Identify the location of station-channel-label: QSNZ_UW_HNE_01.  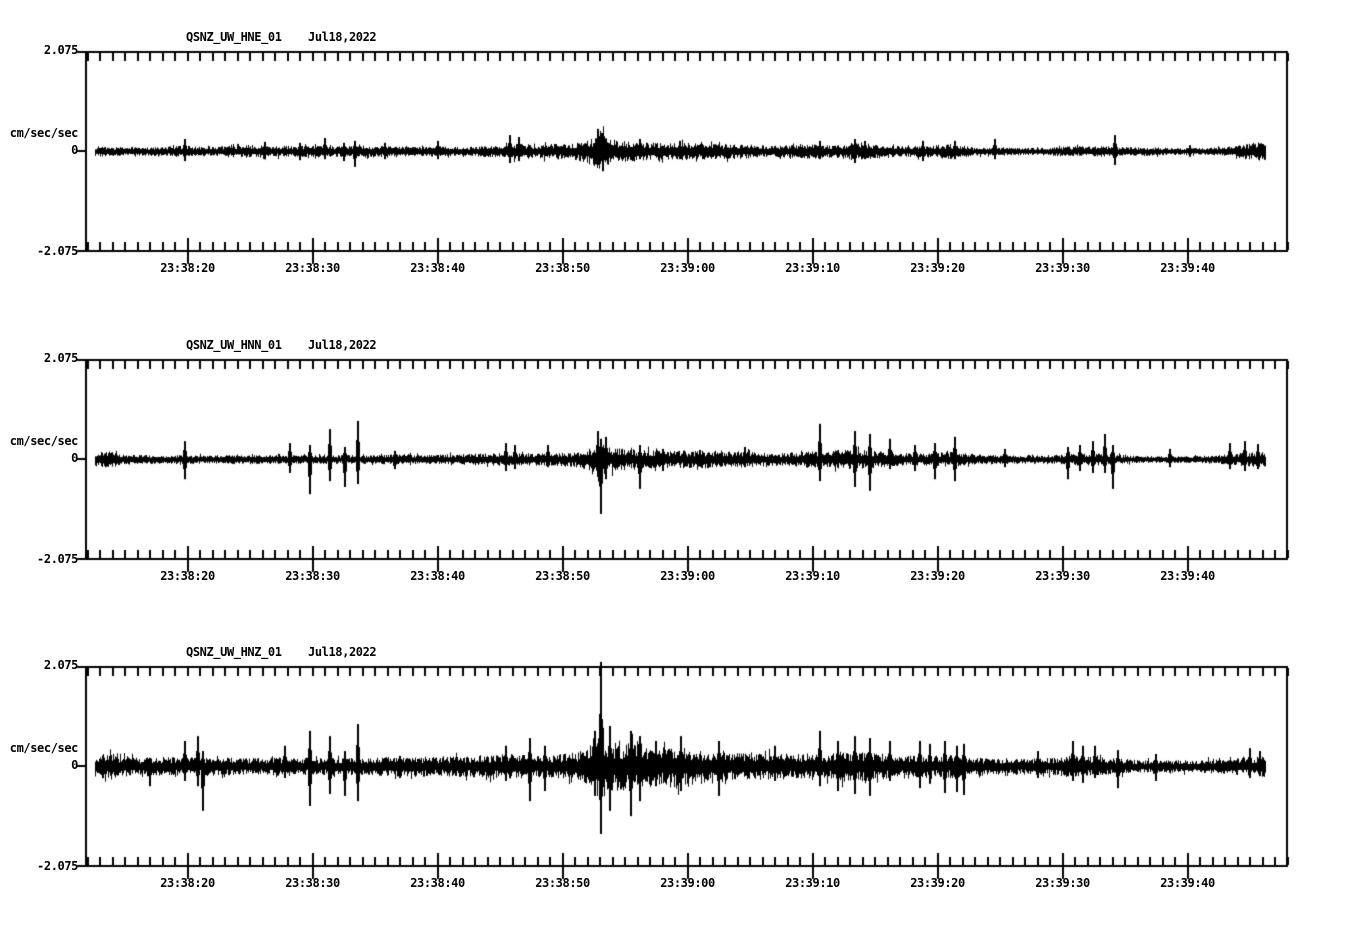
(234, 37).